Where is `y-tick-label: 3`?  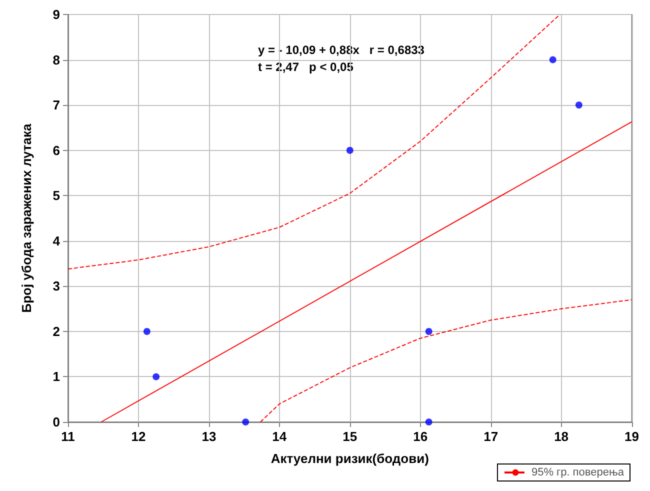
y-tick-label: 3 is located at coordinates (56, 286).